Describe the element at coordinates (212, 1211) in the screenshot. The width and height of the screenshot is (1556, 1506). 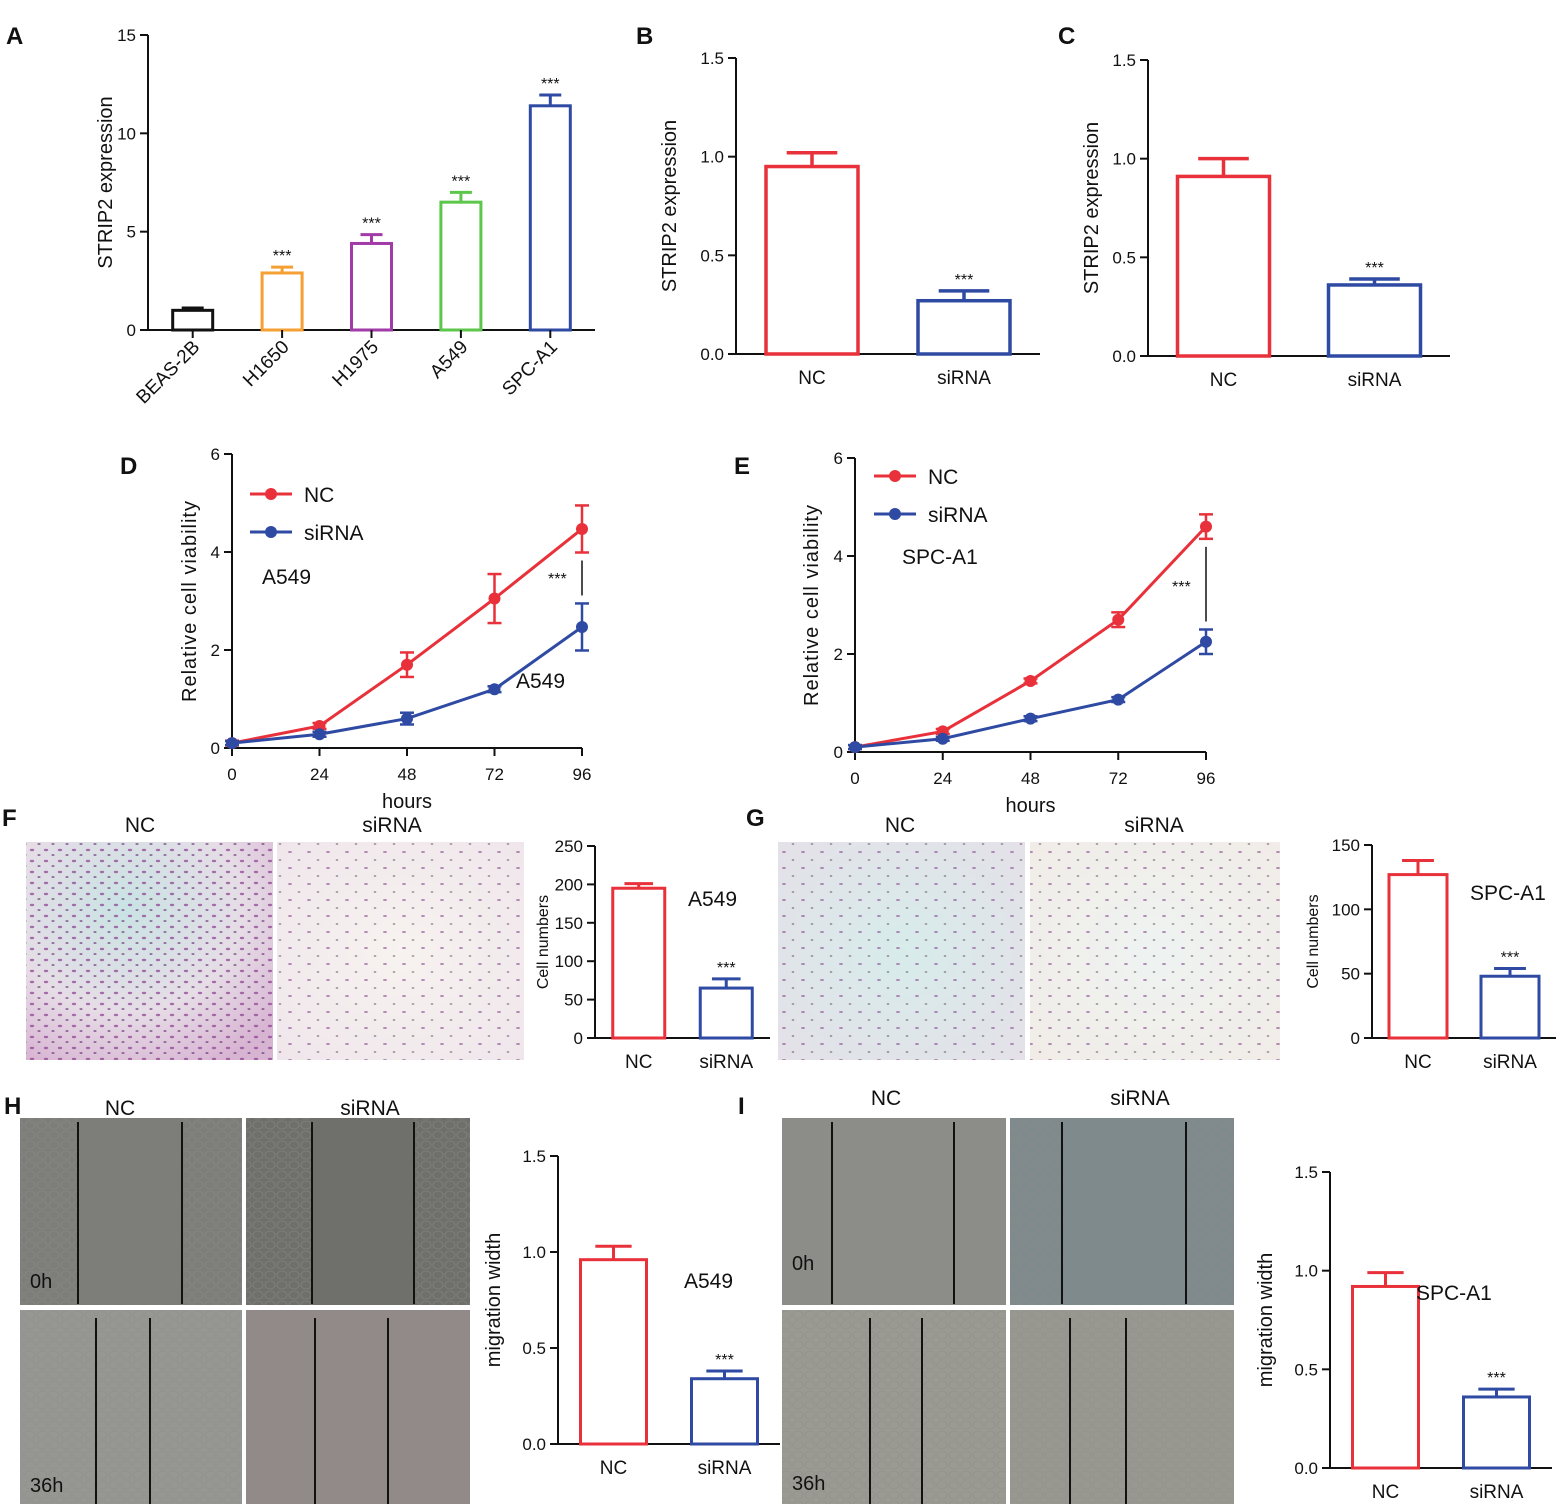
I see `wound-image-a549-nc-0h-cells-right` at that location.